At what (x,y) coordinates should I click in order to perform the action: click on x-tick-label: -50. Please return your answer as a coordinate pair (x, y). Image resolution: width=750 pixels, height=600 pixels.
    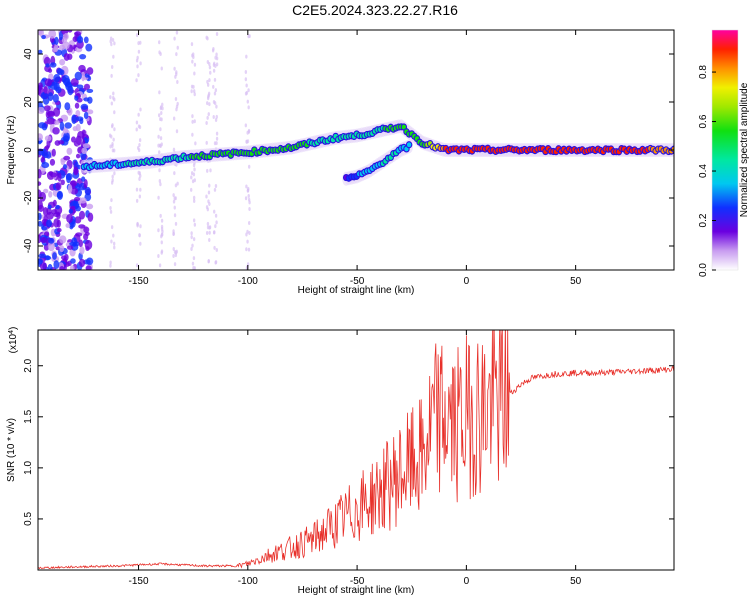
    Looking at the image, I should click on (357, 281).